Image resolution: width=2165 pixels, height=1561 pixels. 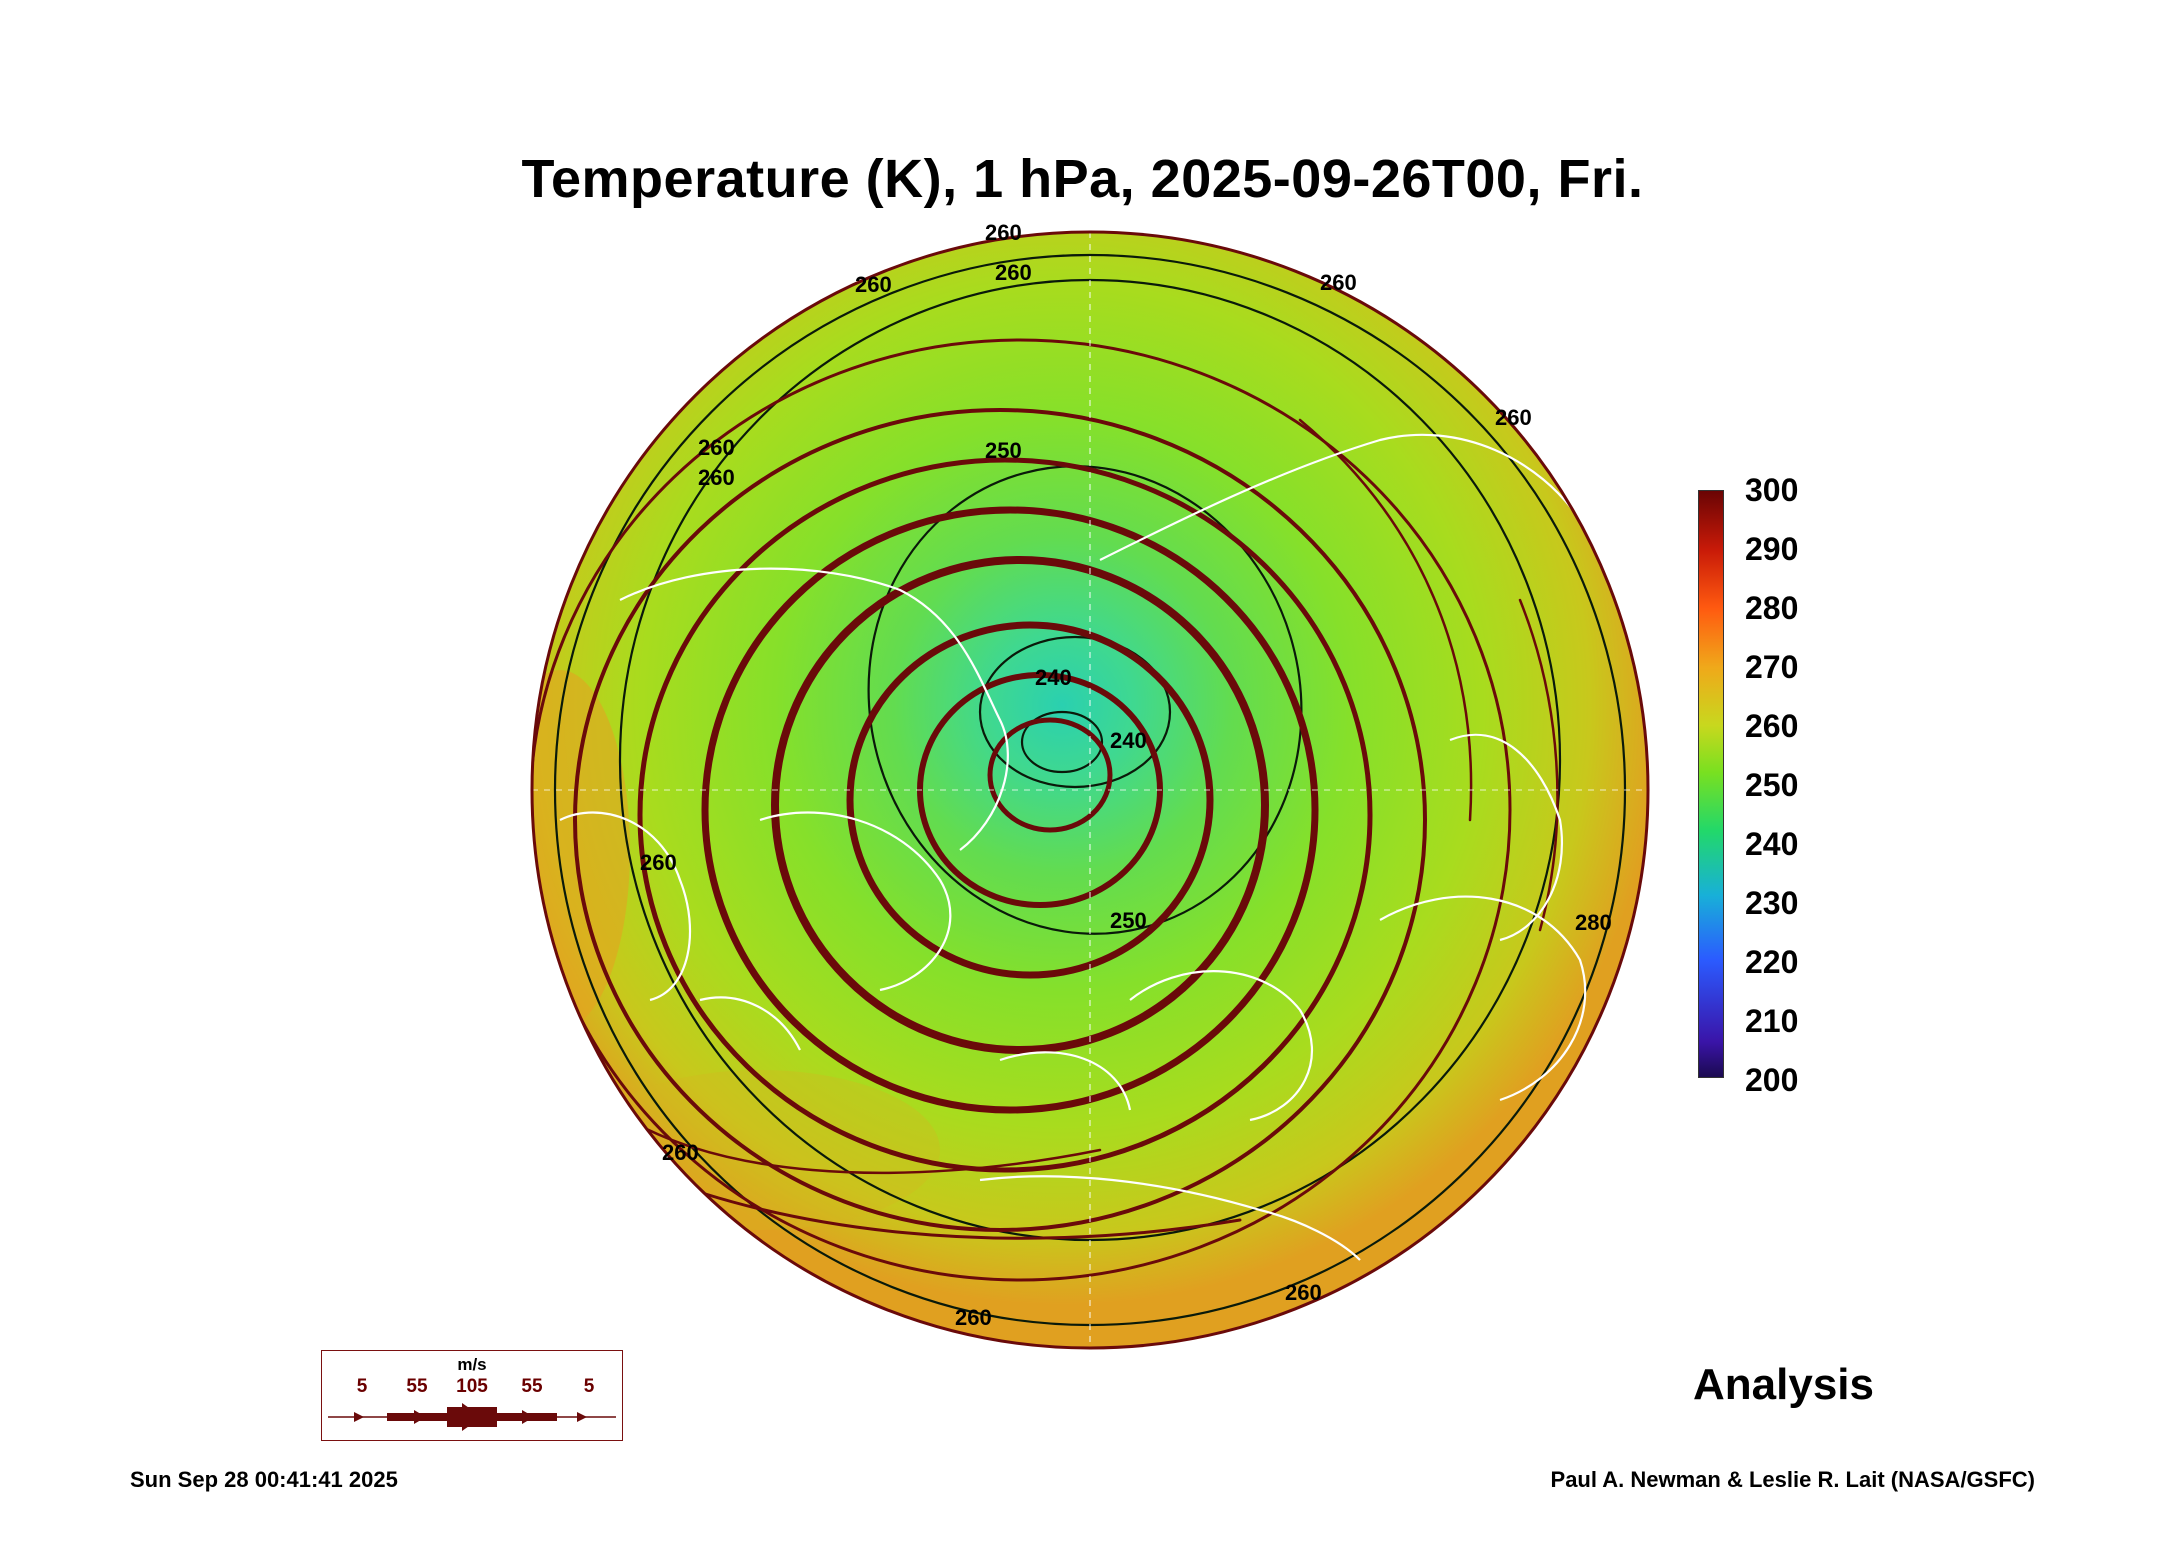 What do you see at coordinates (1772, 608) in the screenshot?
I see `colorbar-tick: 280` at bounding box center [1772, 608].